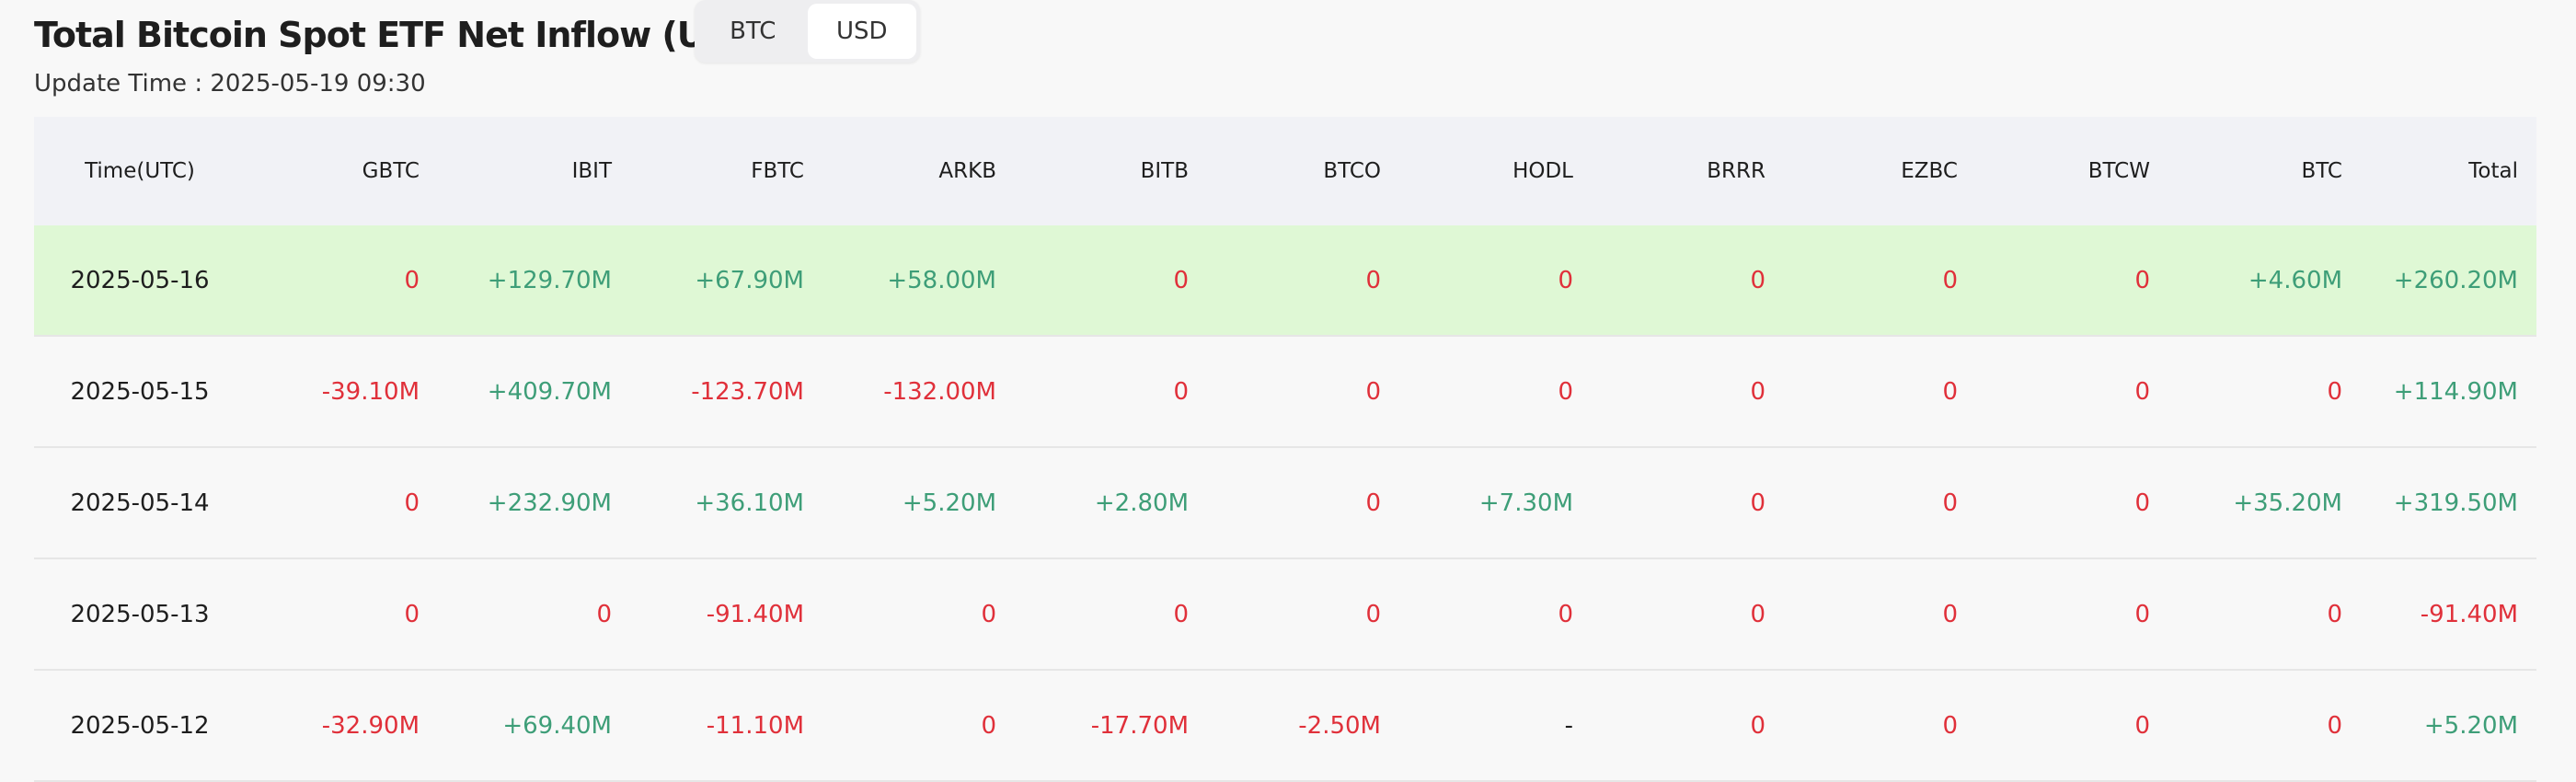  What do you see at coordinates (1111, 503) in the screenshot?
I see `flow-cell: +2.80M` at bounding box center [1111, 503].